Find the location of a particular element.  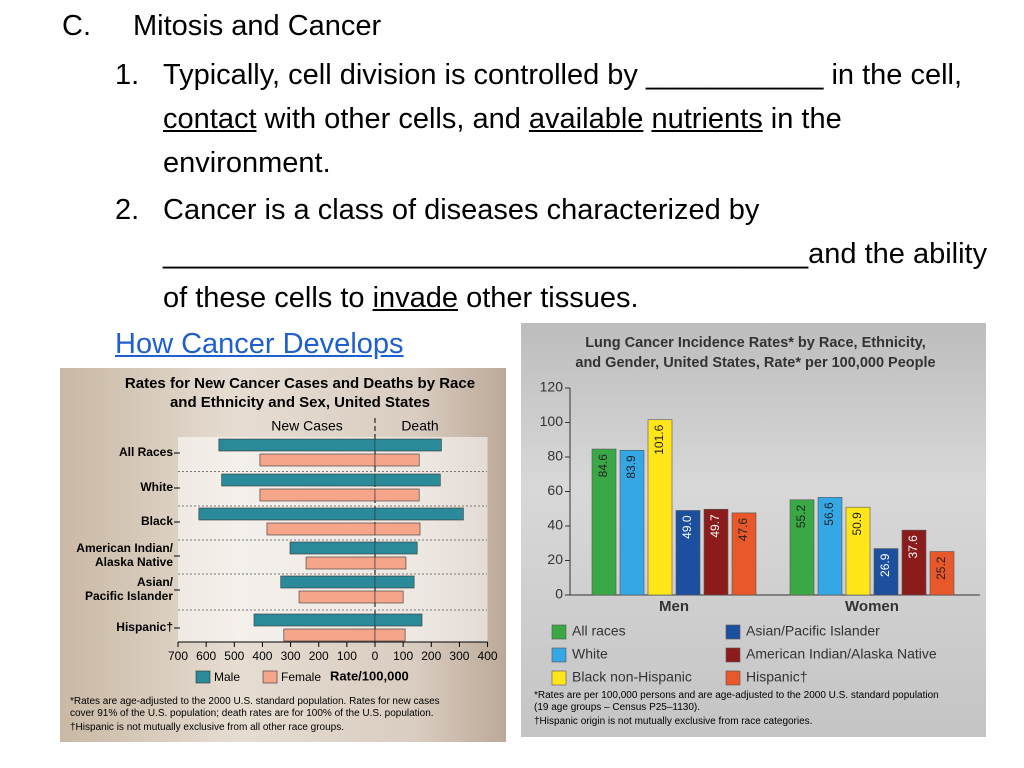

legend-label: Male is located at coordinates (227, 677).